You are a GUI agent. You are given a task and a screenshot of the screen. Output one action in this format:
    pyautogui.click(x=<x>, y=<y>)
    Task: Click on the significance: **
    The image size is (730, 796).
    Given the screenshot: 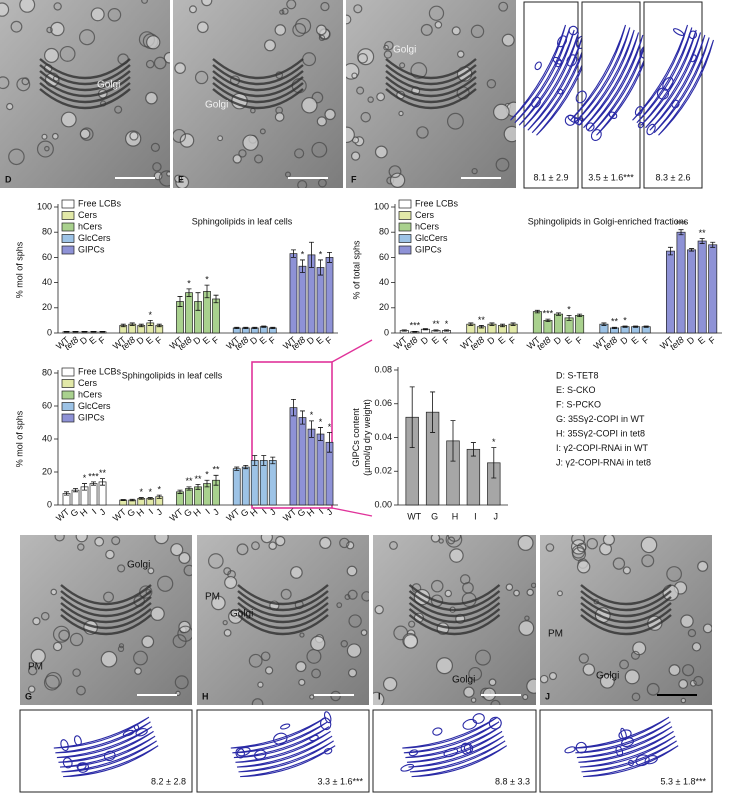 What is the action you would take?
    pyautogui.click(x=189, y=481)
    